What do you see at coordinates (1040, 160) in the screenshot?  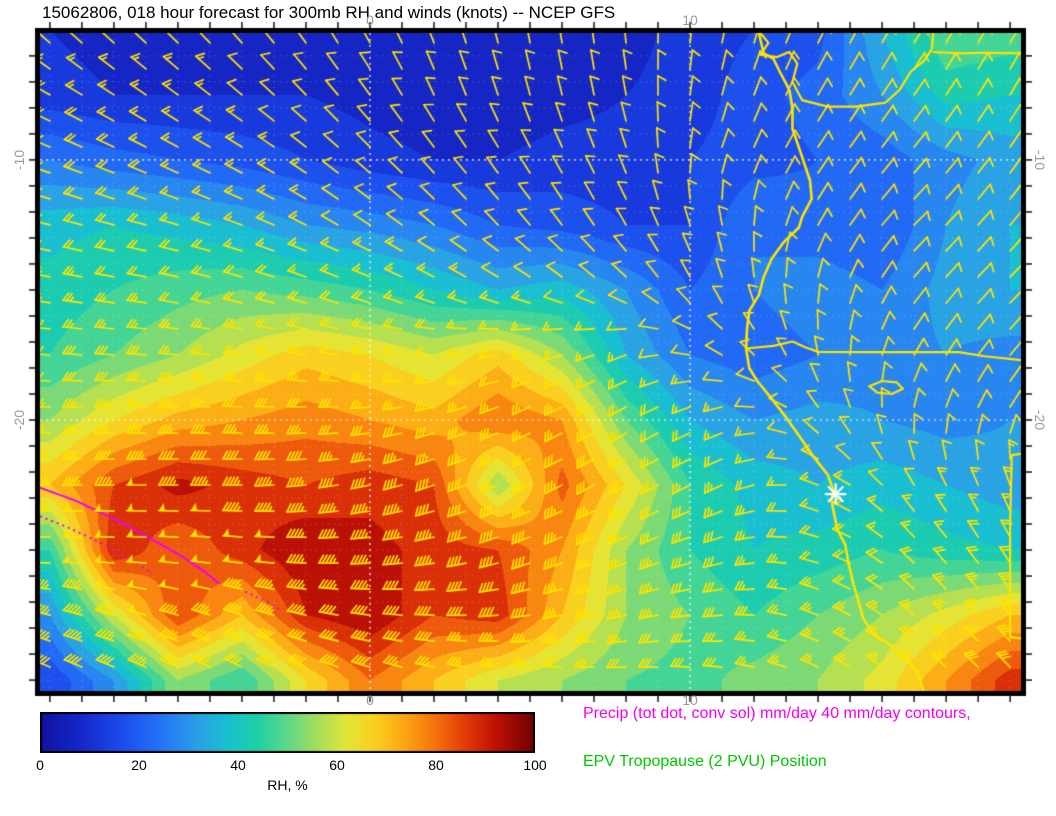 I see `y-axis-tick-right-10: -10` at bounding box center [1040, 160].